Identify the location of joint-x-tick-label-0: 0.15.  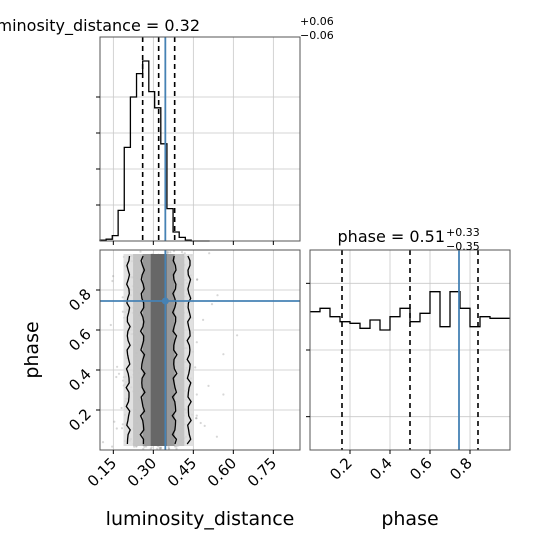
(102, 472).